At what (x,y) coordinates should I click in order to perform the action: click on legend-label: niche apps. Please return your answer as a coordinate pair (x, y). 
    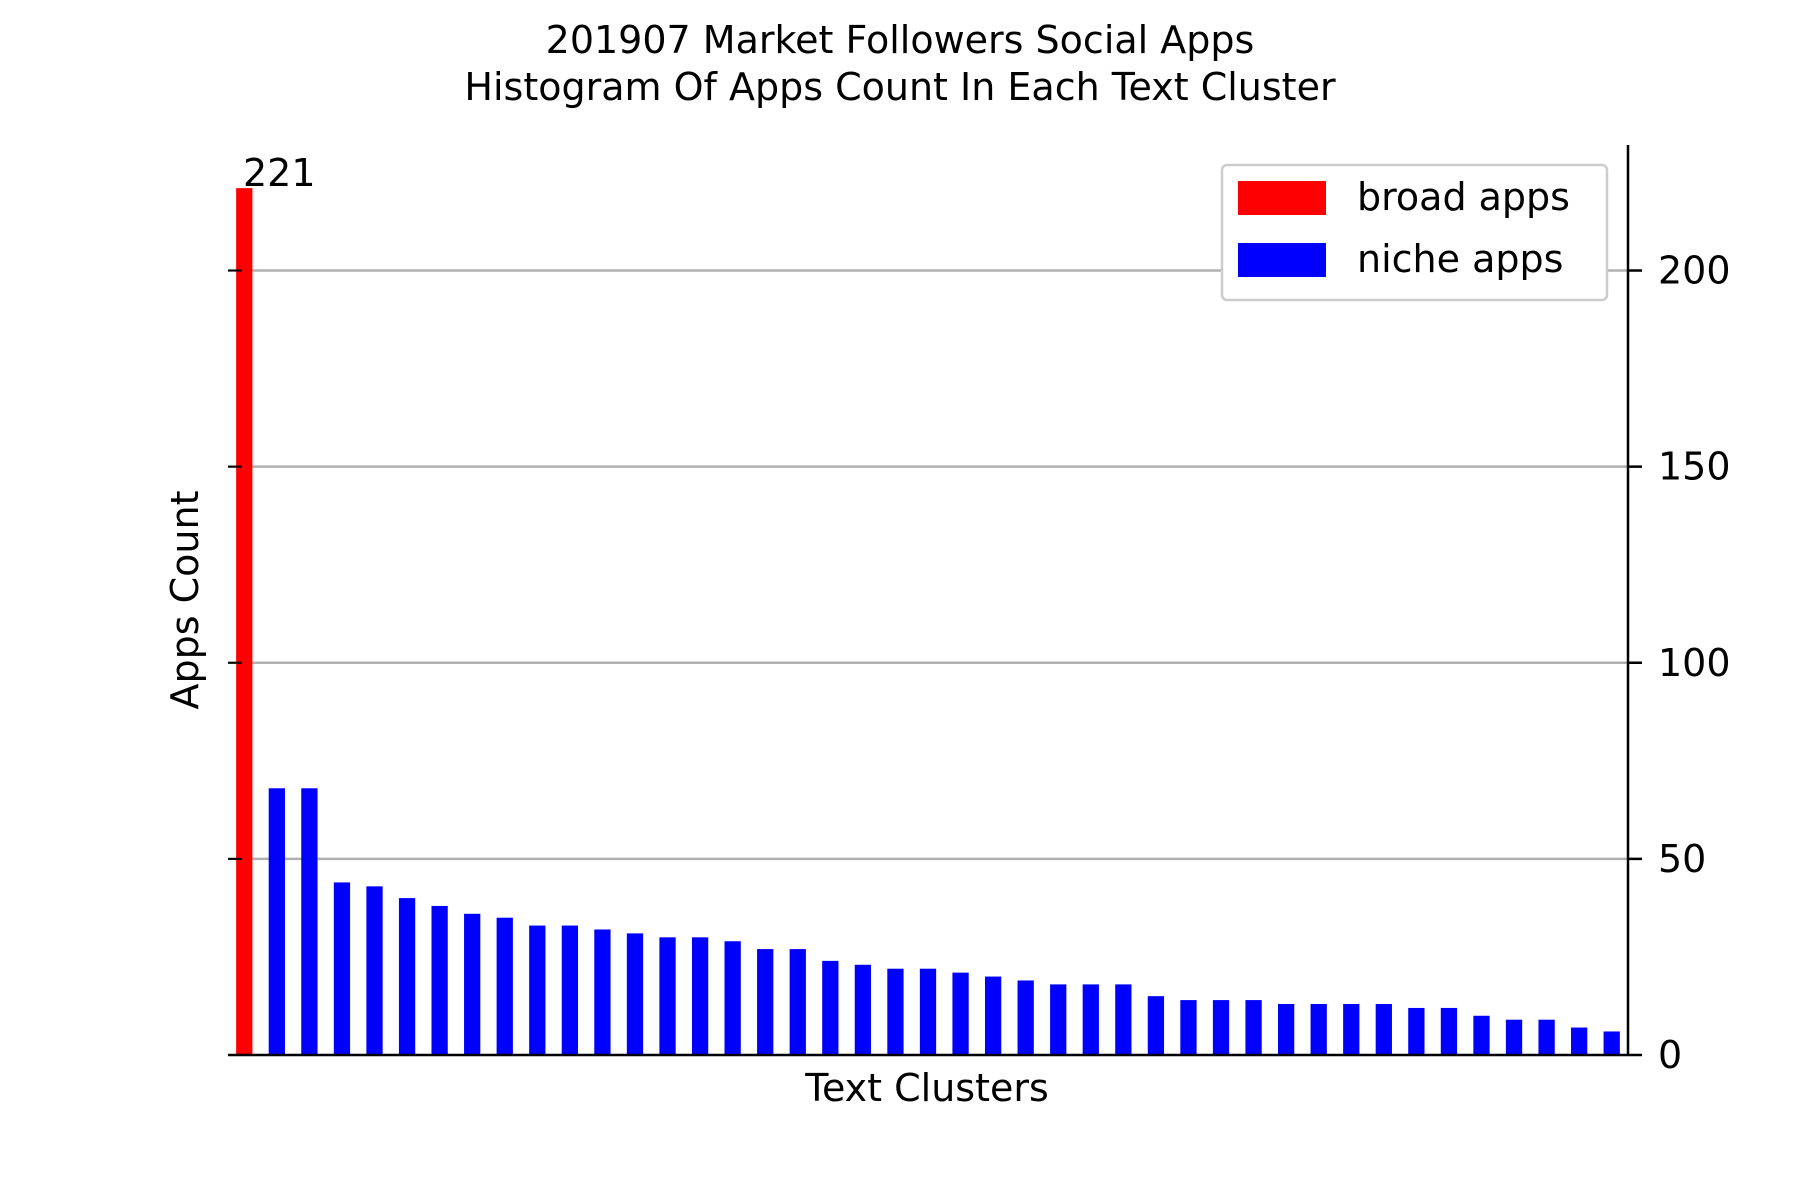
    Looking at the image, I should click on (1460, 259).